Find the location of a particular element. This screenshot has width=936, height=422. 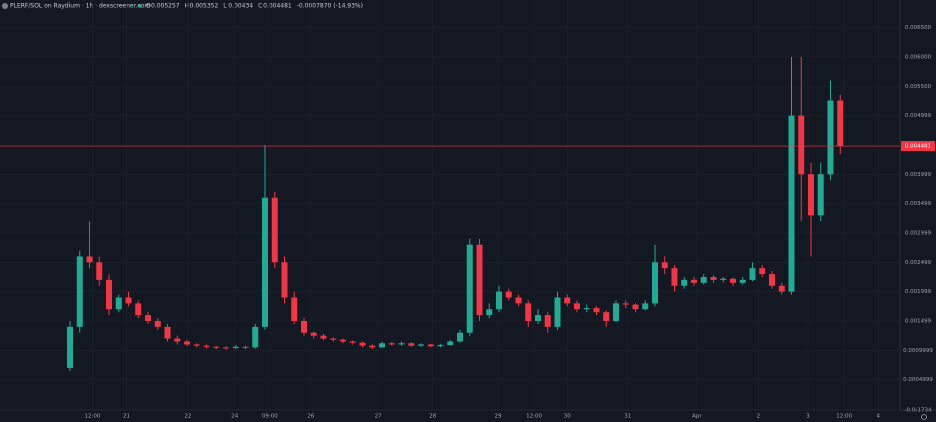

legend-key: L is located at coordinates (225, 6).